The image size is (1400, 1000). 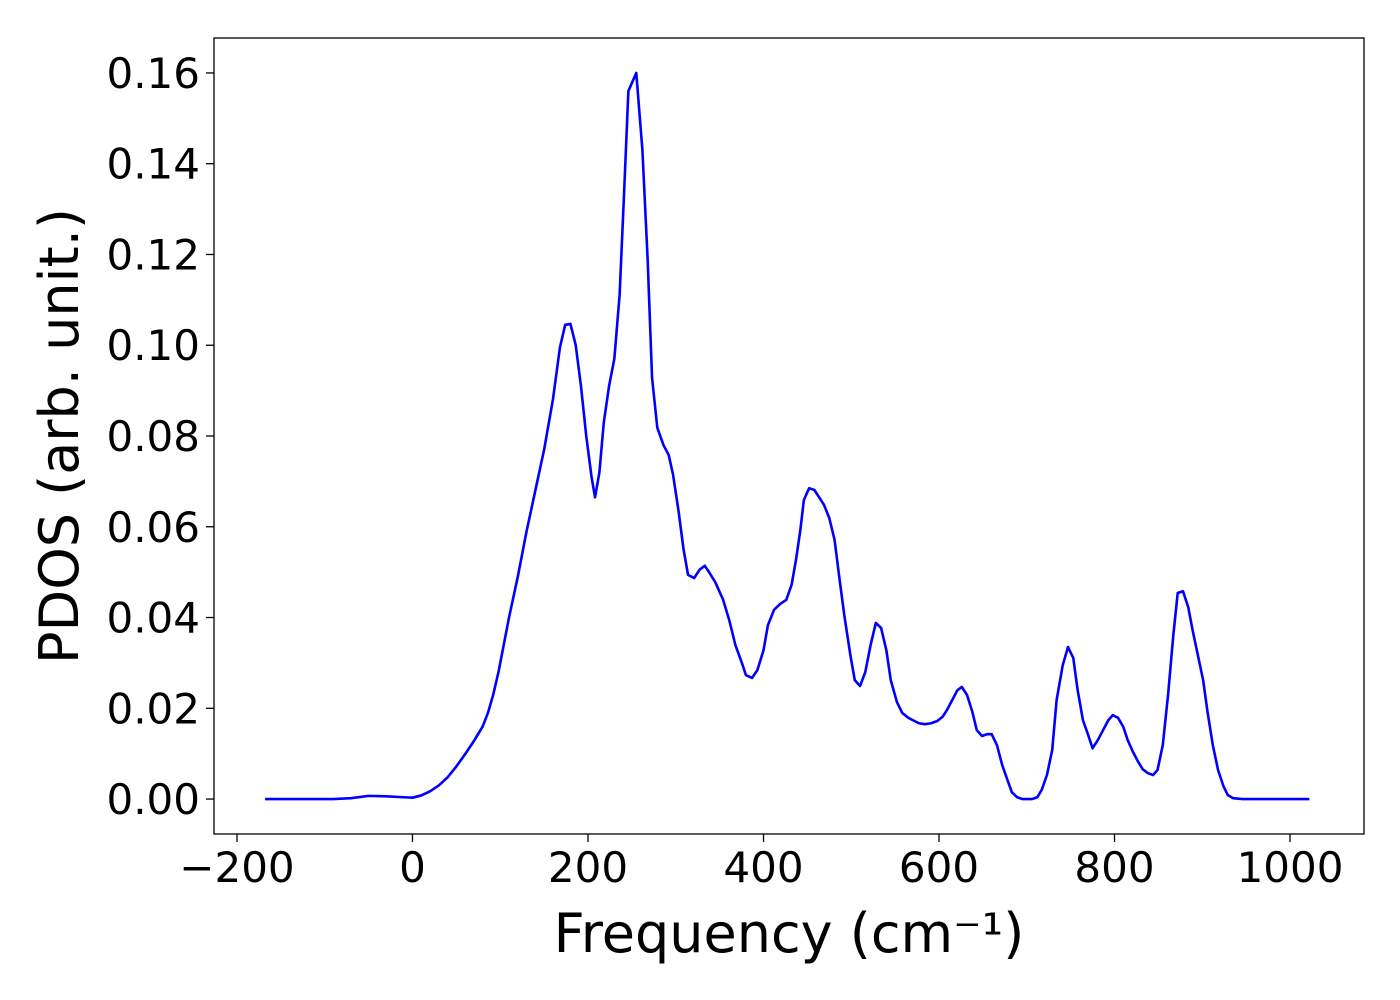 What do you see at coordinates (153, 254) in the screenshot?
I see `y-tick-label: 0.12` at bounding box center [153, 254].